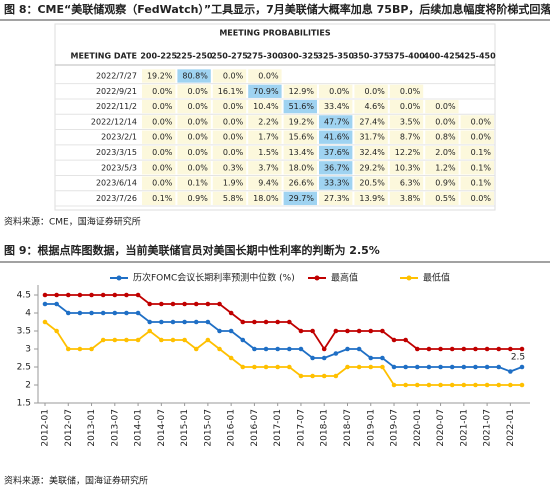  I want to click on cell: 19.2%, so click(302, 121).